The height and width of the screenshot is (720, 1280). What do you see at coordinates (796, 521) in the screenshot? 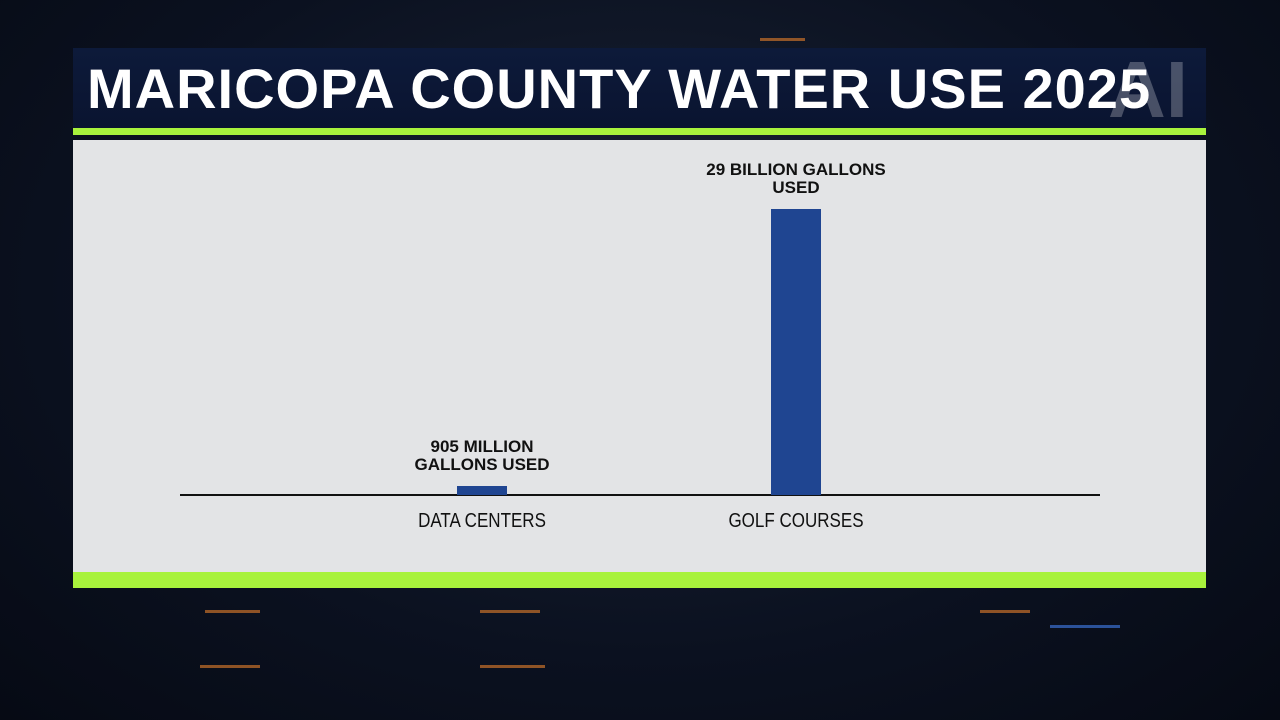
I see `x-tick-label: GOLF COURSES` at bounding box center [796, 521].